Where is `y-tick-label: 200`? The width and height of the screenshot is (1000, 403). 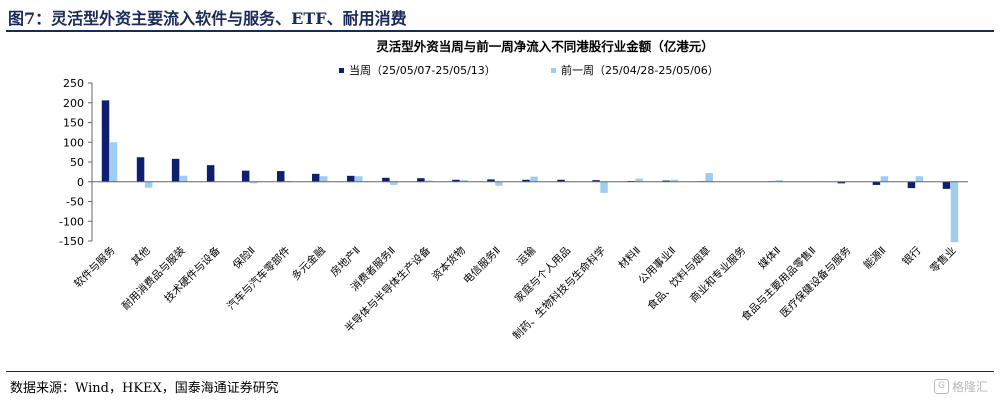 y-tick-label: 200 is located at coordinates (73, 103).